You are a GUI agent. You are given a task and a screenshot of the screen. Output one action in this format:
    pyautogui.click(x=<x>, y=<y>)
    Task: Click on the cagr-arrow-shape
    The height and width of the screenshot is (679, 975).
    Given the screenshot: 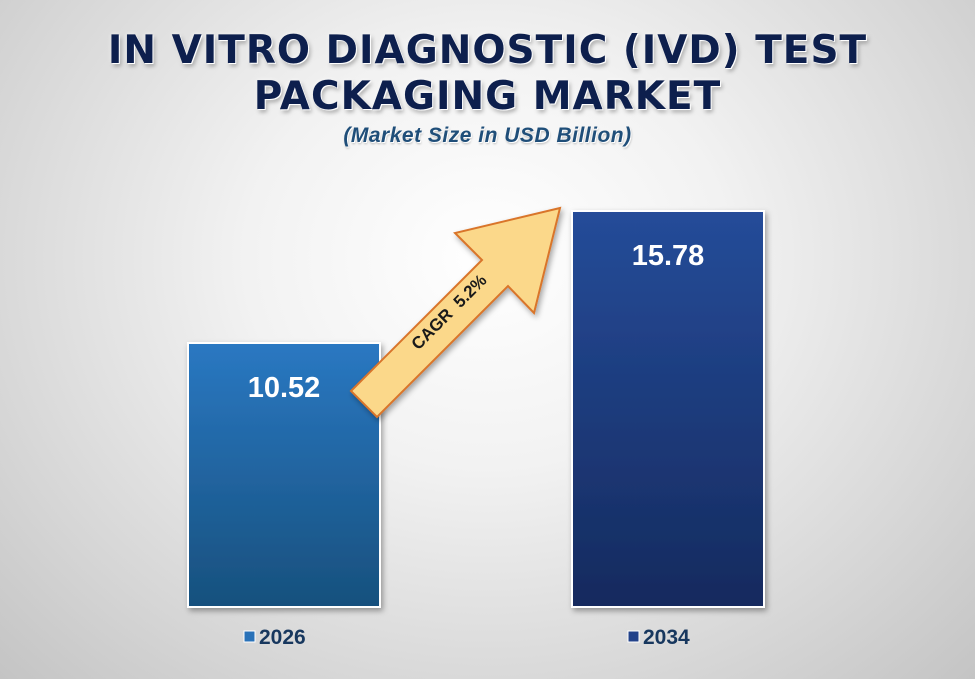 What is the action you would take?
    pyautogui.click(x=455, y=312)
    